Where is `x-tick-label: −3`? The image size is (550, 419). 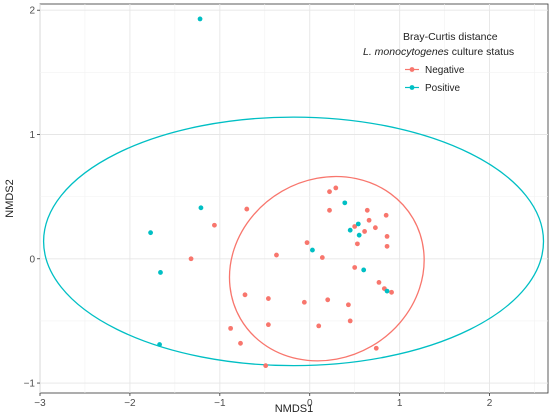
x-tick-label: −3 is located at coordinates (40, 403).